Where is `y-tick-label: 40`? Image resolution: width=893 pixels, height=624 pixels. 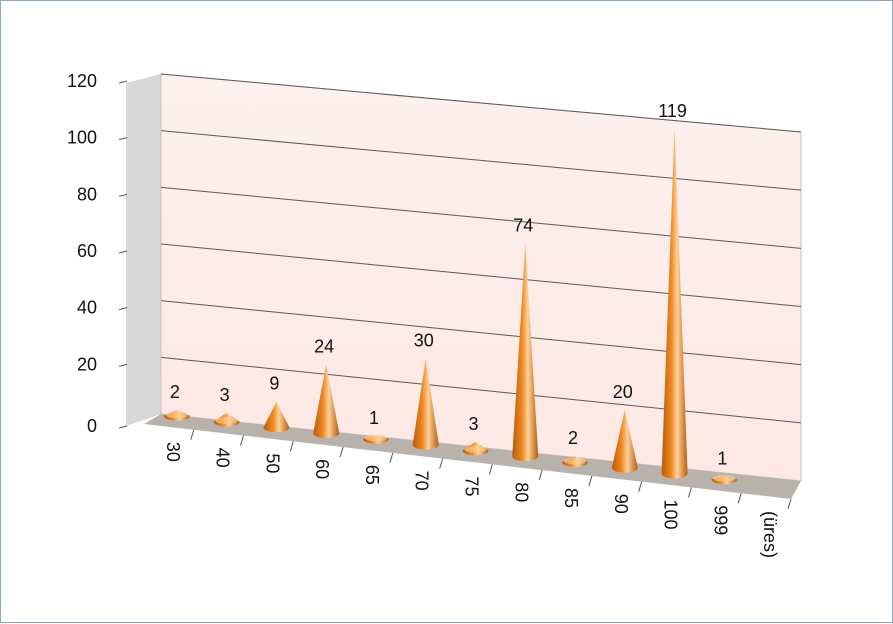
y-tick-label: 40 is located at coordinates (87, 308).